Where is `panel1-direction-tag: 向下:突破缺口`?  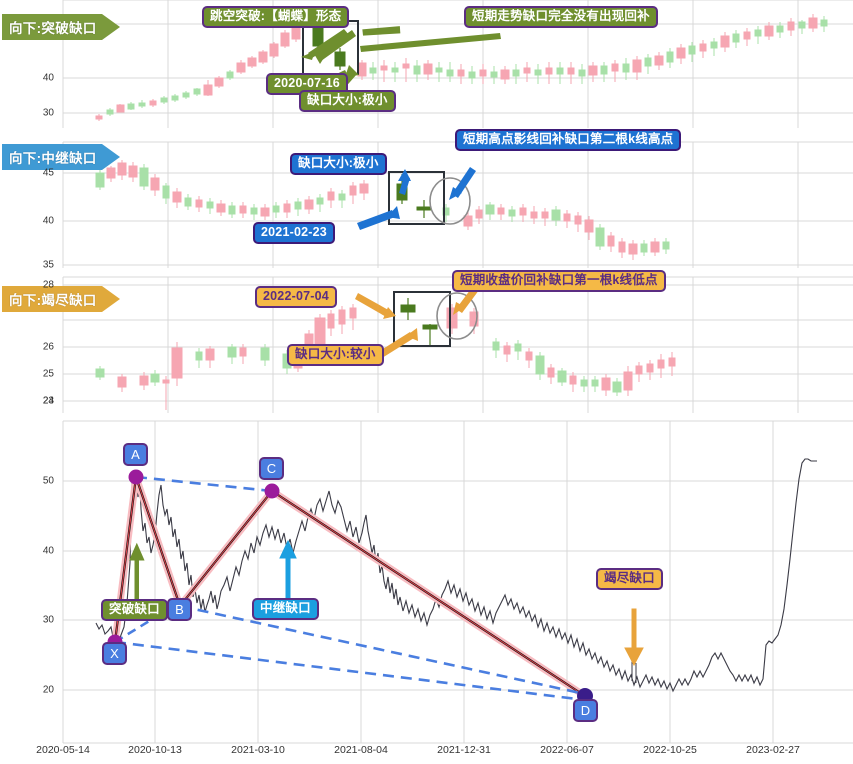
panel1-direction-tag: 向下:突破缺口 is located at coordinates (61, 27).